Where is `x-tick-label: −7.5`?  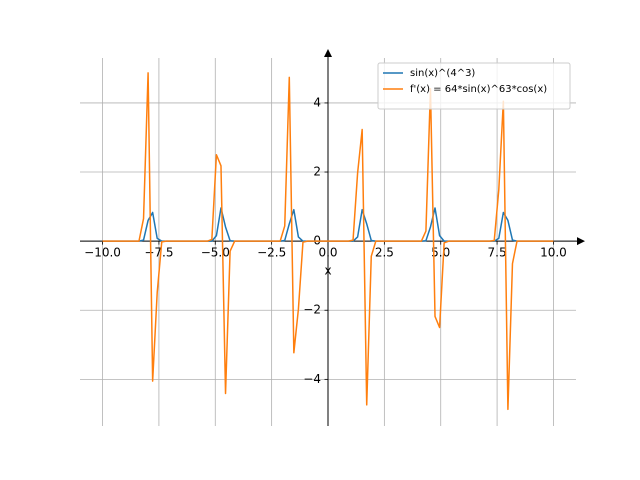
x-tick-label: −7.5 is located at coordinates (158, 253).